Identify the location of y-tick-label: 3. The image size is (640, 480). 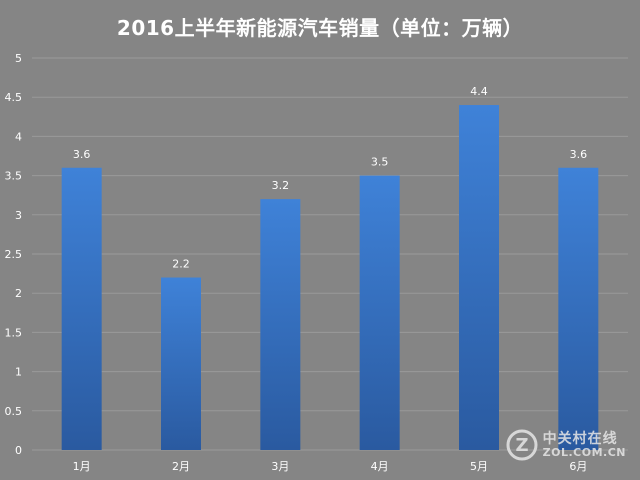
(18, 215).